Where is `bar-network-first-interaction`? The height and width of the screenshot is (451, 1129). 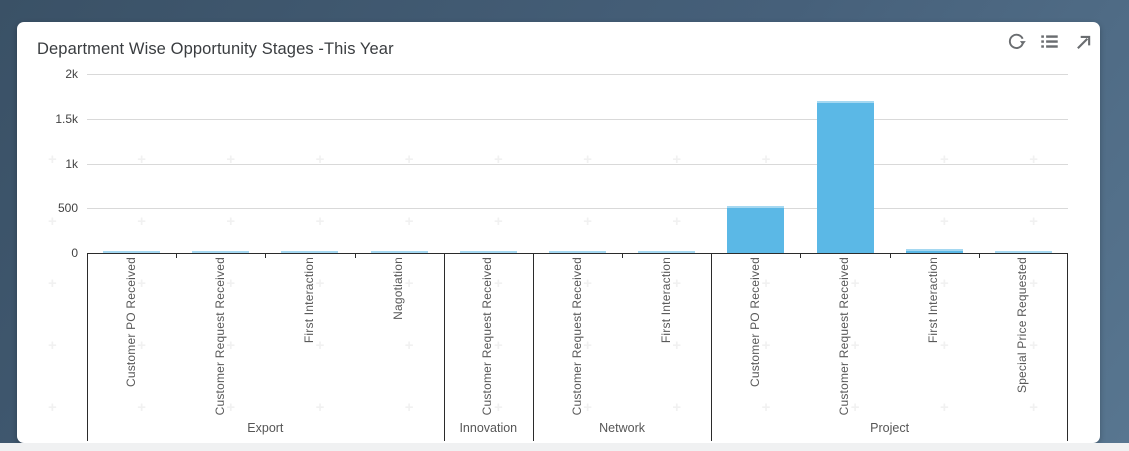 bar-network-first-interaction is located at coordinates (667, 252).